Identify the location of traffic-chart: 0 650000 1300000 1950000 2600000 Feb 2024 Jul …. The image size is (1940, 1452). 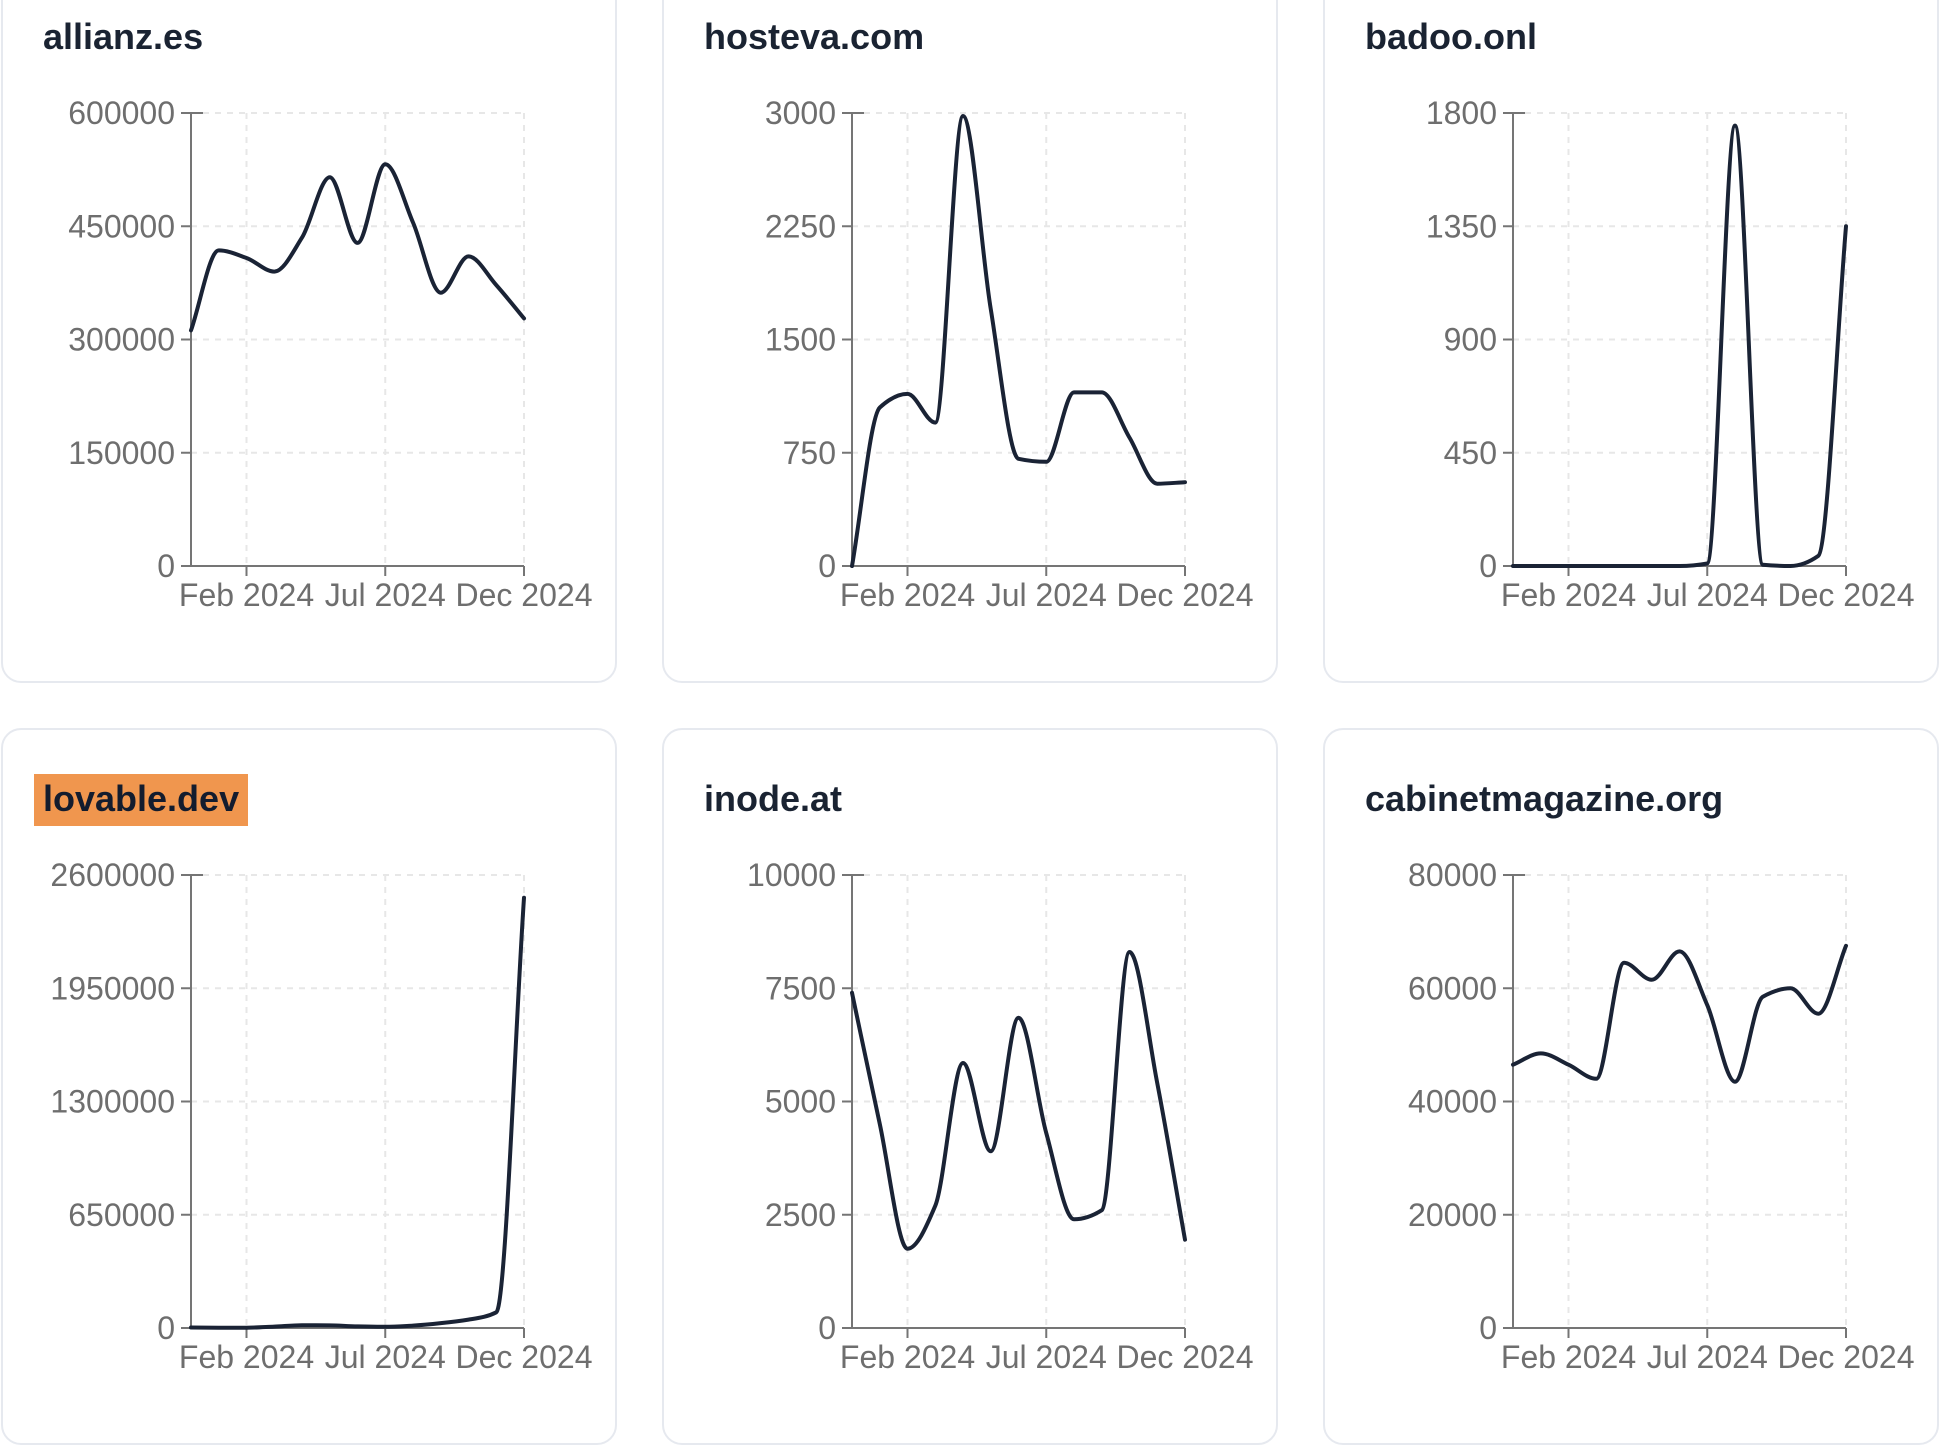
(321, 1116).